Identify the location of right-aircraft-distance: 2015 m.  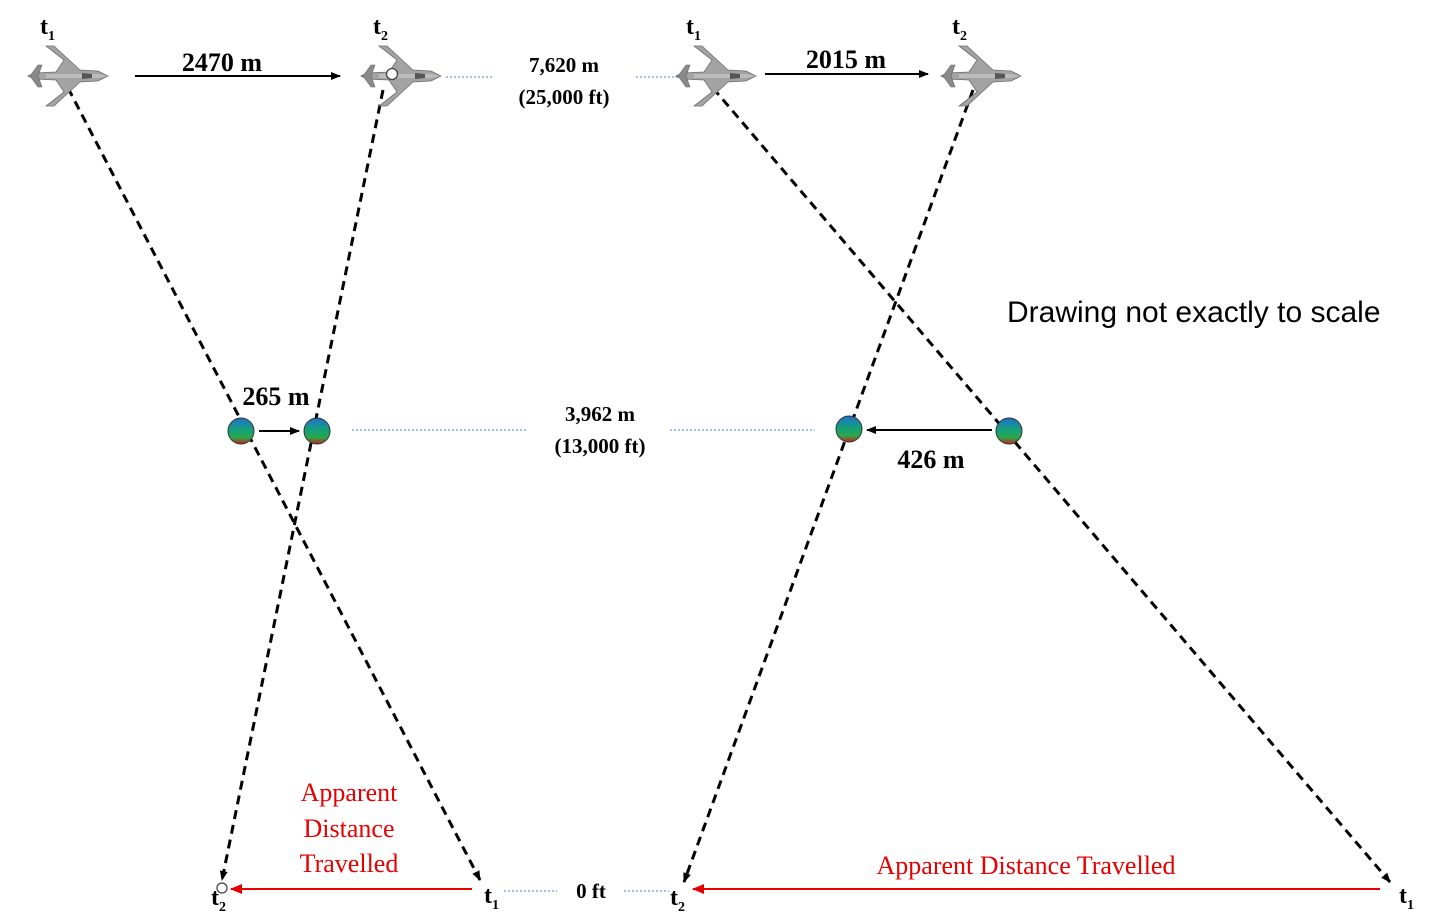
(846, 59).